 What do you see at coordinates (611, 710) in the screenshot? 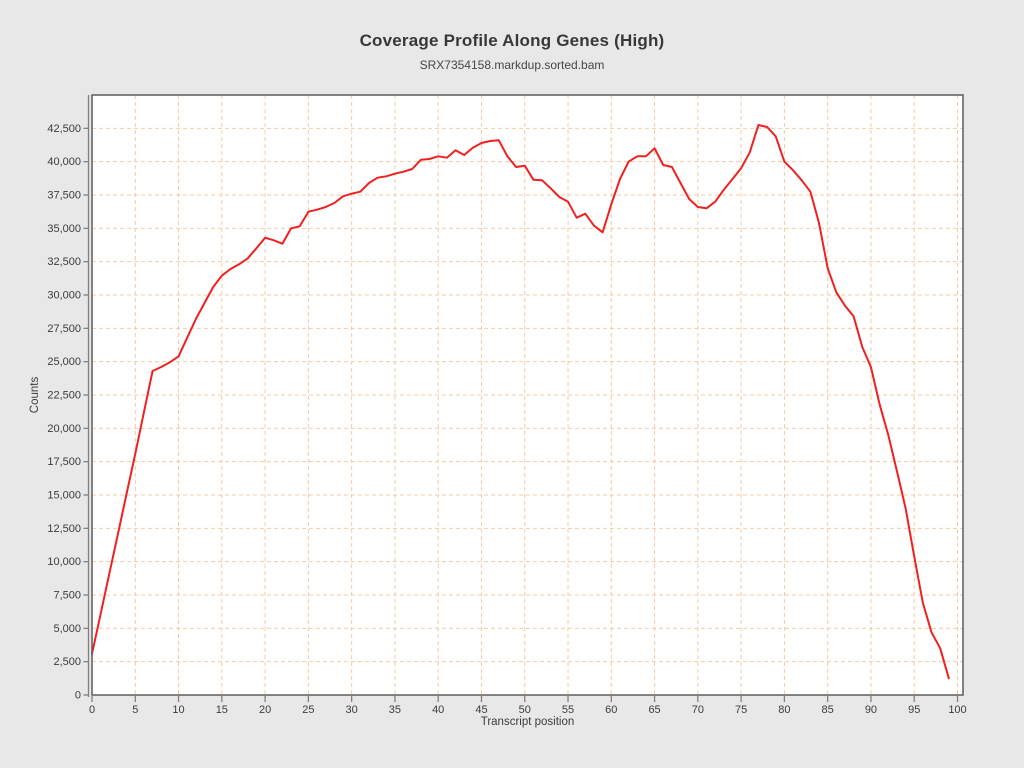
I see `x-tick-label: 60` at bounding box center [611, 710].